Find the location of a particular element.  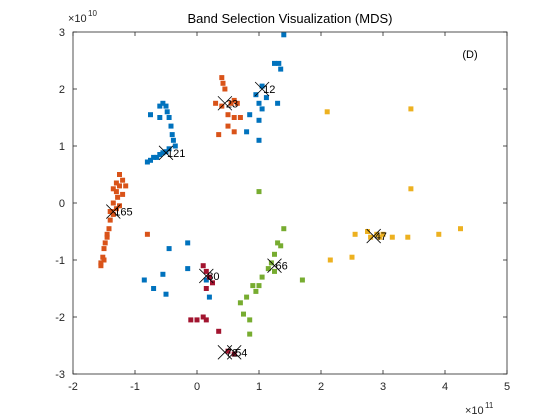

x-tick-label: 5 is located at coordinates (507, 387).